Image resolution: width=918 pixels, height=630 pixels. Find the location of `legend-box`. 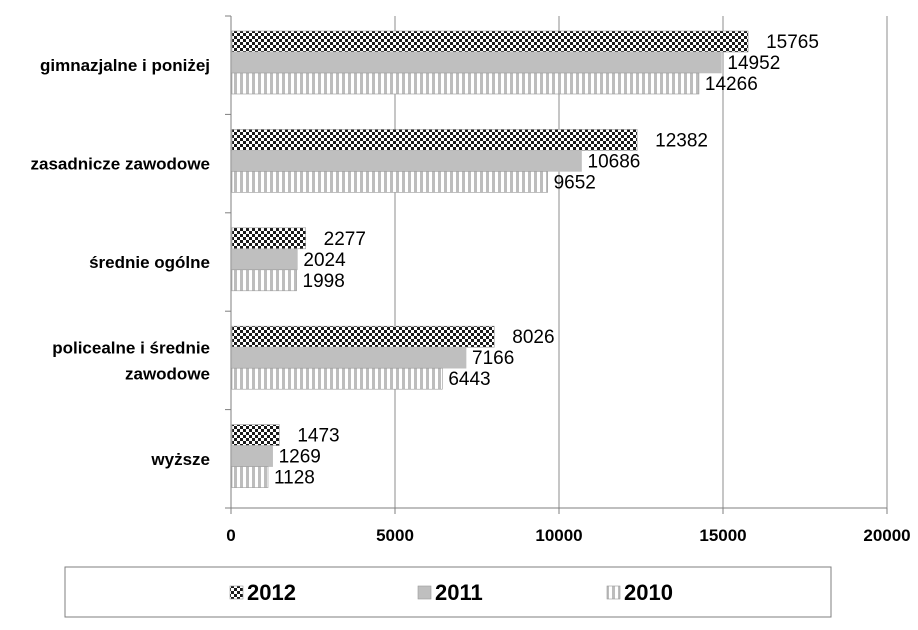

legend-box is located at coordinates (448, 592).